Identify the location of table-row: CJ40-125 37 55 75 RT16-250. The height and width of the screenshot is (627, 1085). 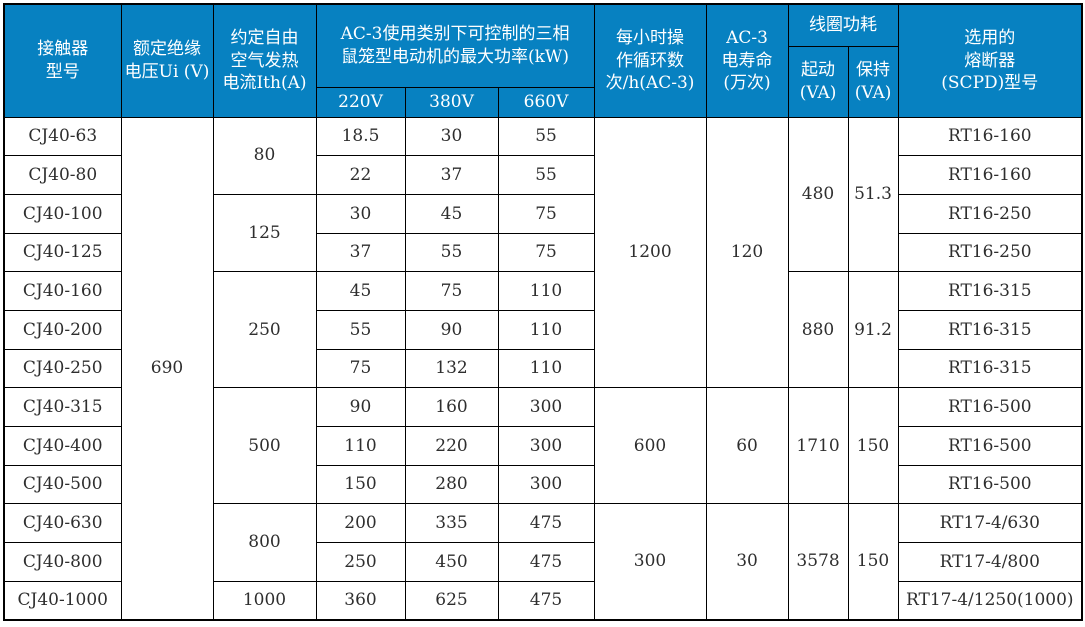
(543, 252).